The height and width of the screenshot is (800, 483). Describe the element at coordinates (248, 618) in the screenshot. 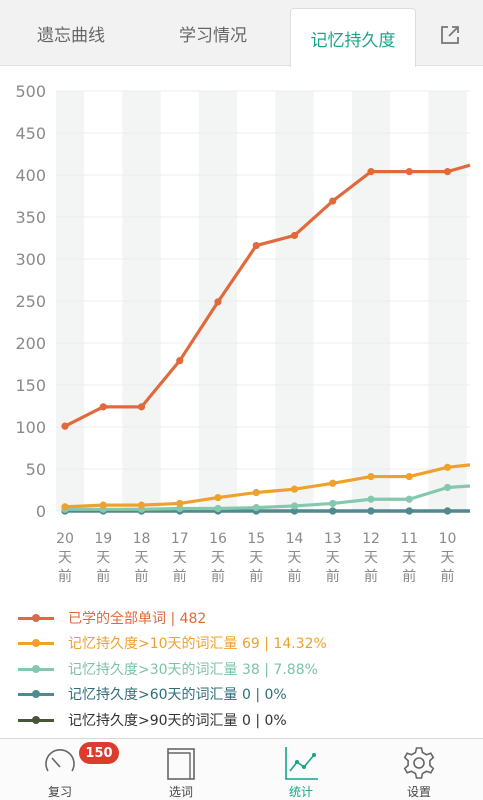

I see `legend-item: 已学的全部单词 | 482` at that location.